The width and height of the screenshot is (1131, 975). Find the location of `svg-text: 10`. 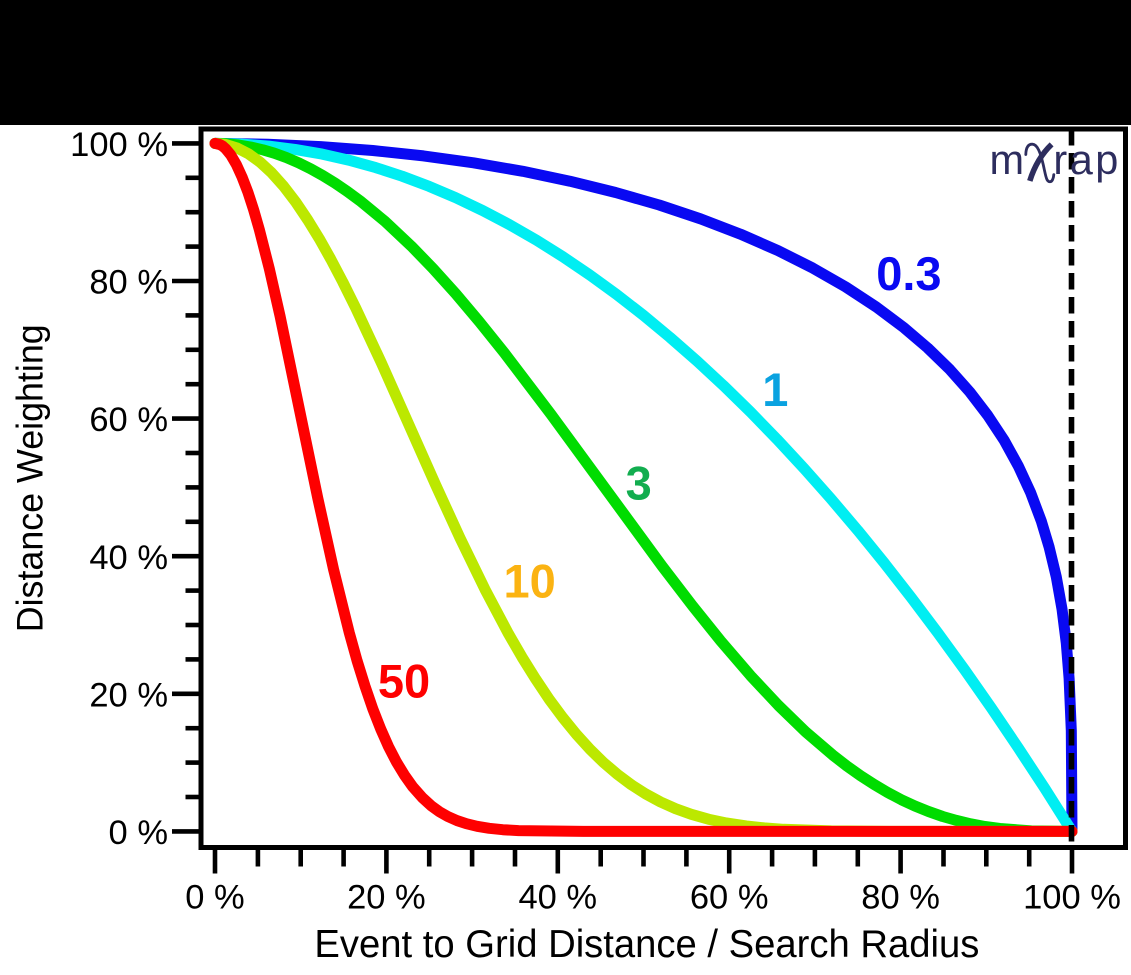

svg-text: 10 is located at coordinates (530, 581).